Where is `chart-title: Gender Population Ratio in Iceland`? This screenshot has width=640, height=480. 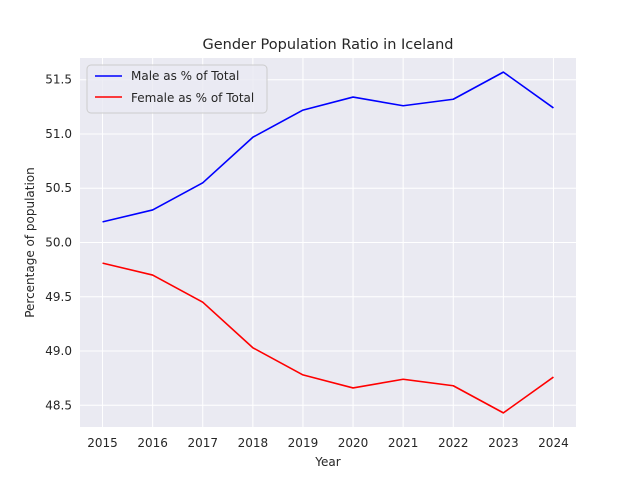 chart-title: Gender Population Ratio in Iceland is located at coordinates (328, 45).